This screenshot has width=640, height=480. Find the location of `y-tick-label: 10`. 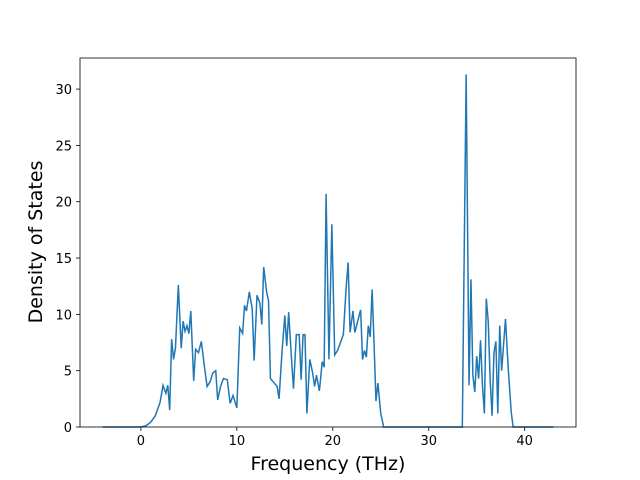

y-tick-label: 10 is located at coordinates (63, 315).